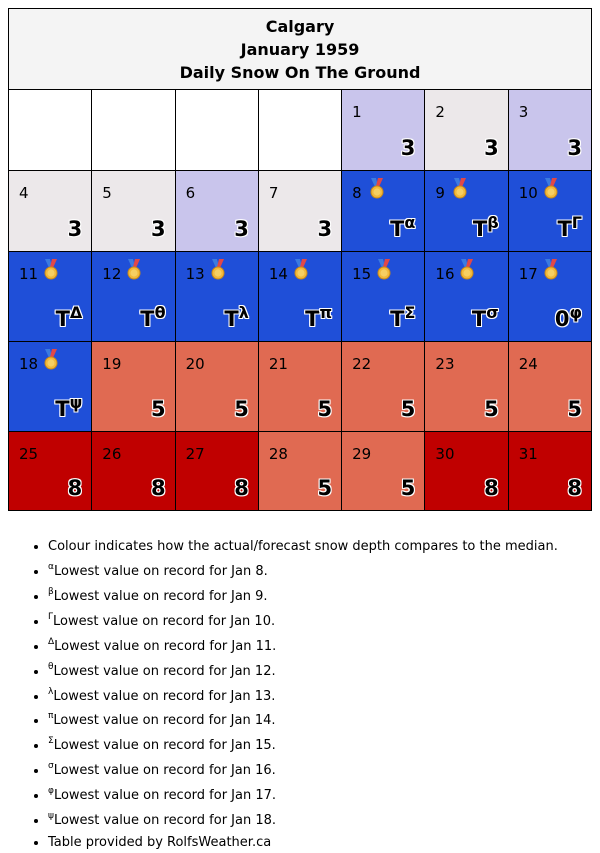  I want to click on note-footnote-marker: Γ, so click(51, 616).